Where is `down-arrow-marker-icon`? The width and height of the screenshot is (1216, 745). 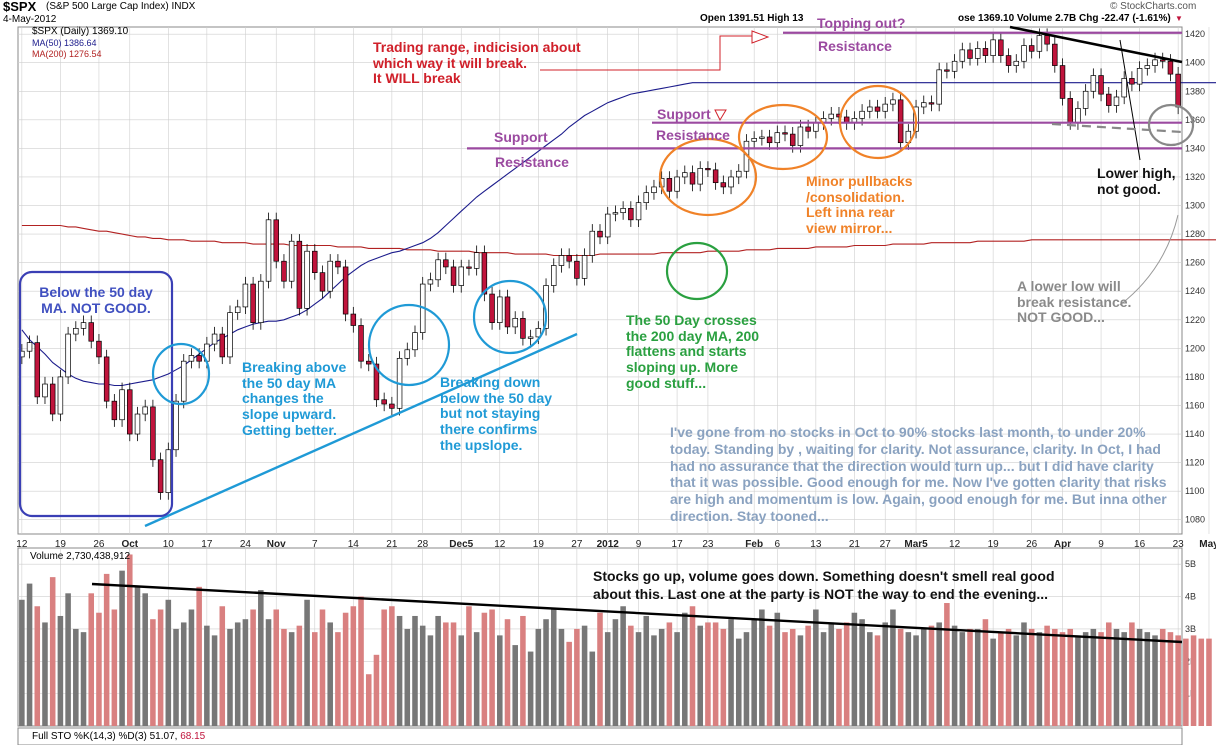
down-arrow-marker-icon is located at coordinates (720, 115).